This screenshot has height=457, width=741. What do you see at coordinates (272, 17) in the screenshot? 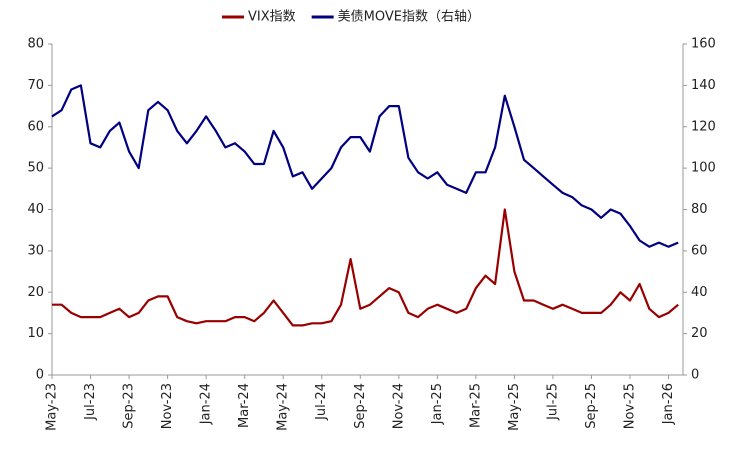
I see `legend-label: VIX指数` at bounding box center [272, 17].